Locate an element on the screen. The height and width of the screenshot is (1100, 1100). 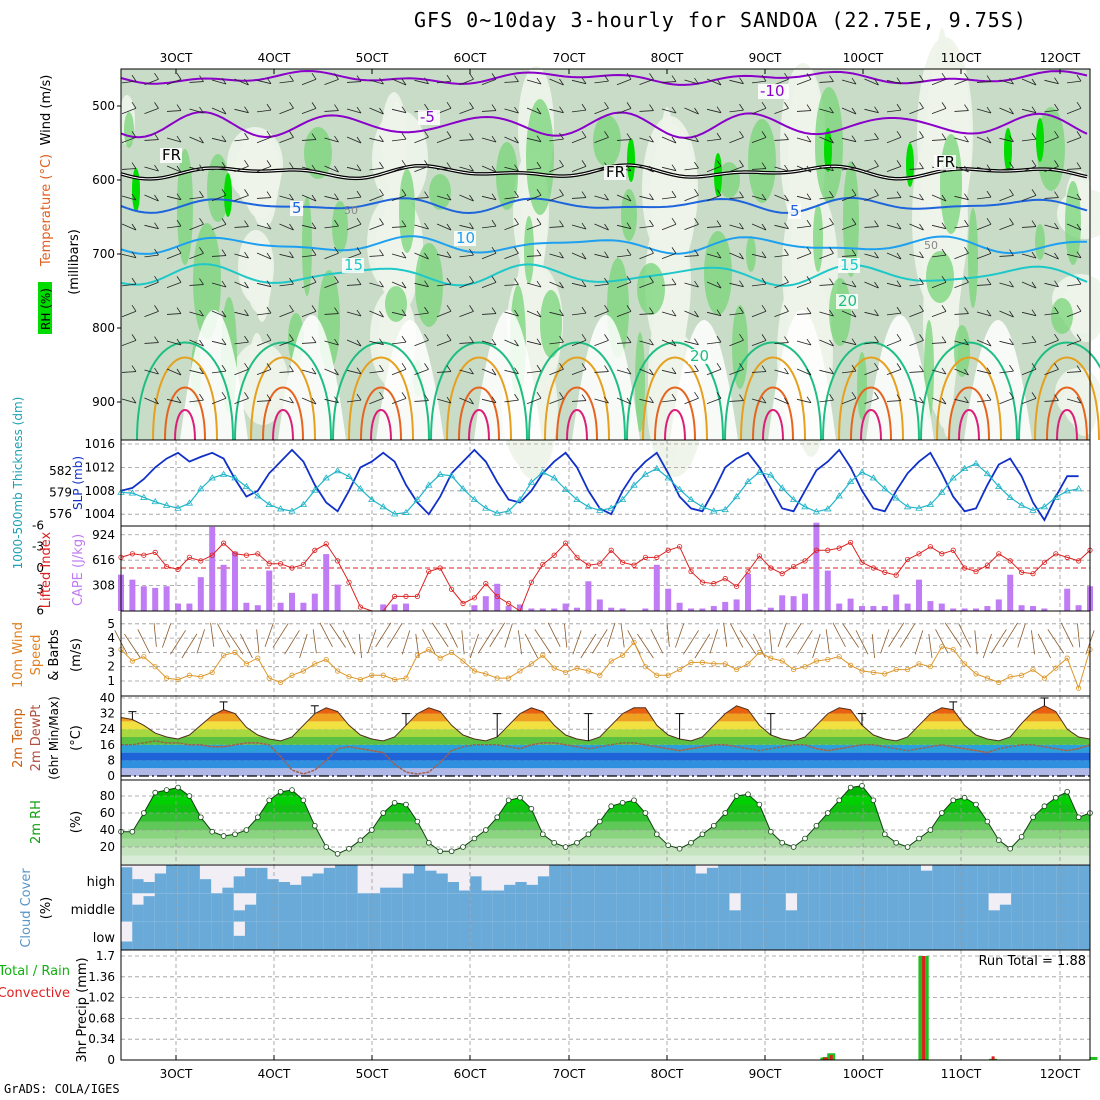
x-tick-label-top: 9OCT is located at coordinates (765, 58).